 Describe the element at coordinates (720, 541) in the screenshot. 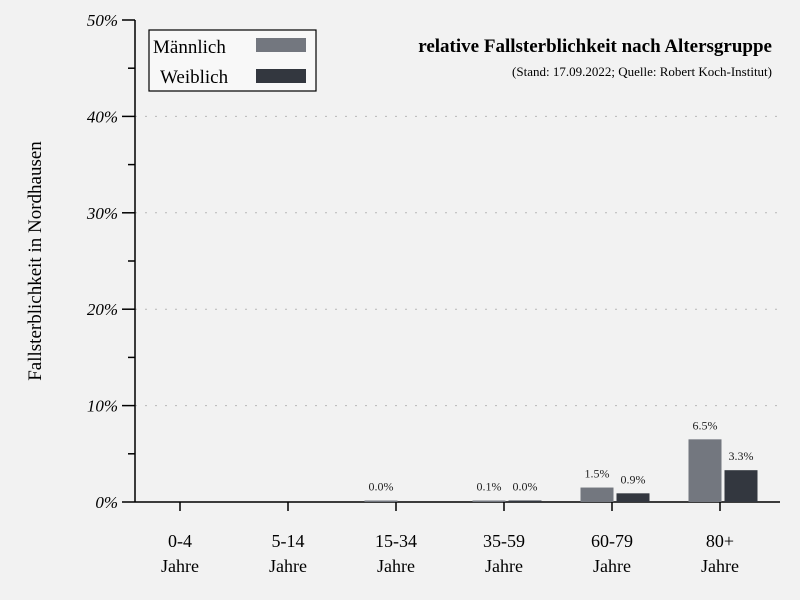

I see `x-tick-label: 80+` at that location.